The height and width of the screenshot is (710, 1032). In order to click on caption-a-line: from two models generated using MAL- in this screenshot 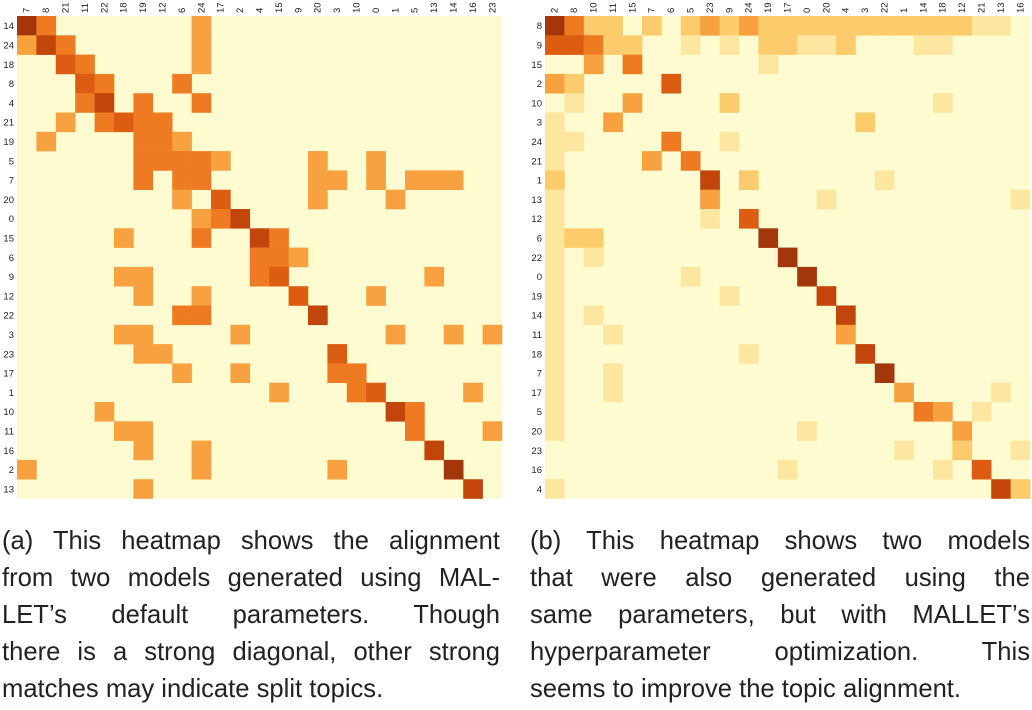, I will do `click(251, 578)`.